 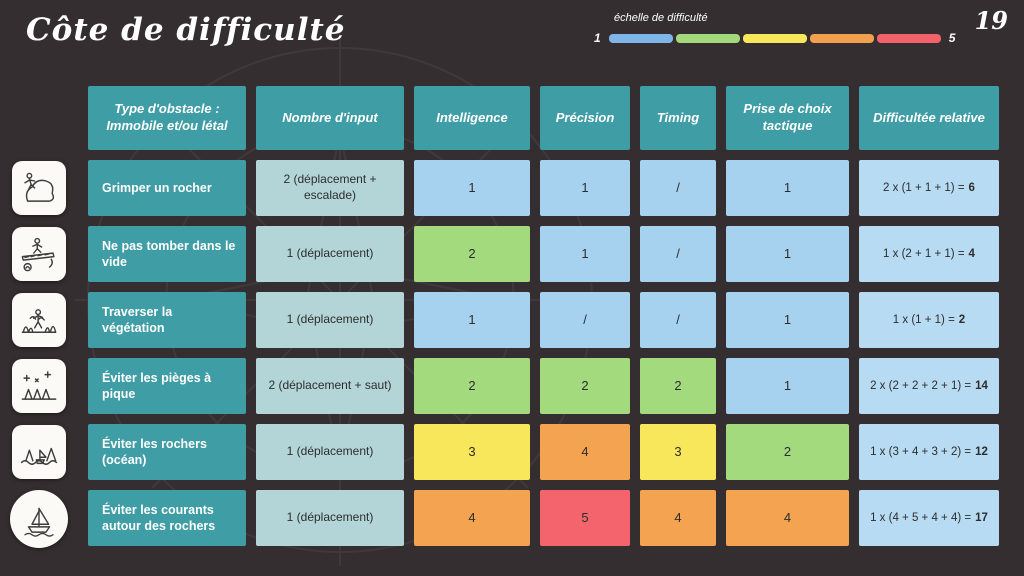 I want to click on relative-difficulty-cell: 2 x (1 + 1 + 1) = 6, so click(x=929, y=188).